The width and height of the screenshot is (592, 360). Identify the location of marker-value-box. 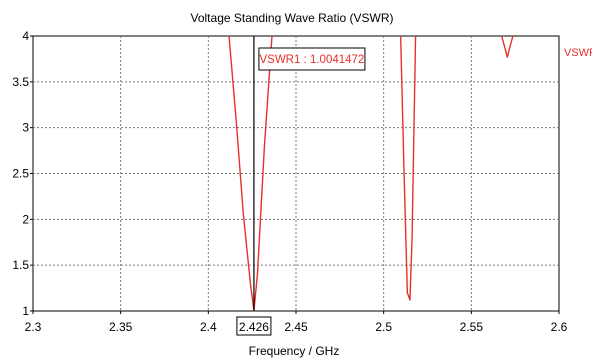
(312, 59).